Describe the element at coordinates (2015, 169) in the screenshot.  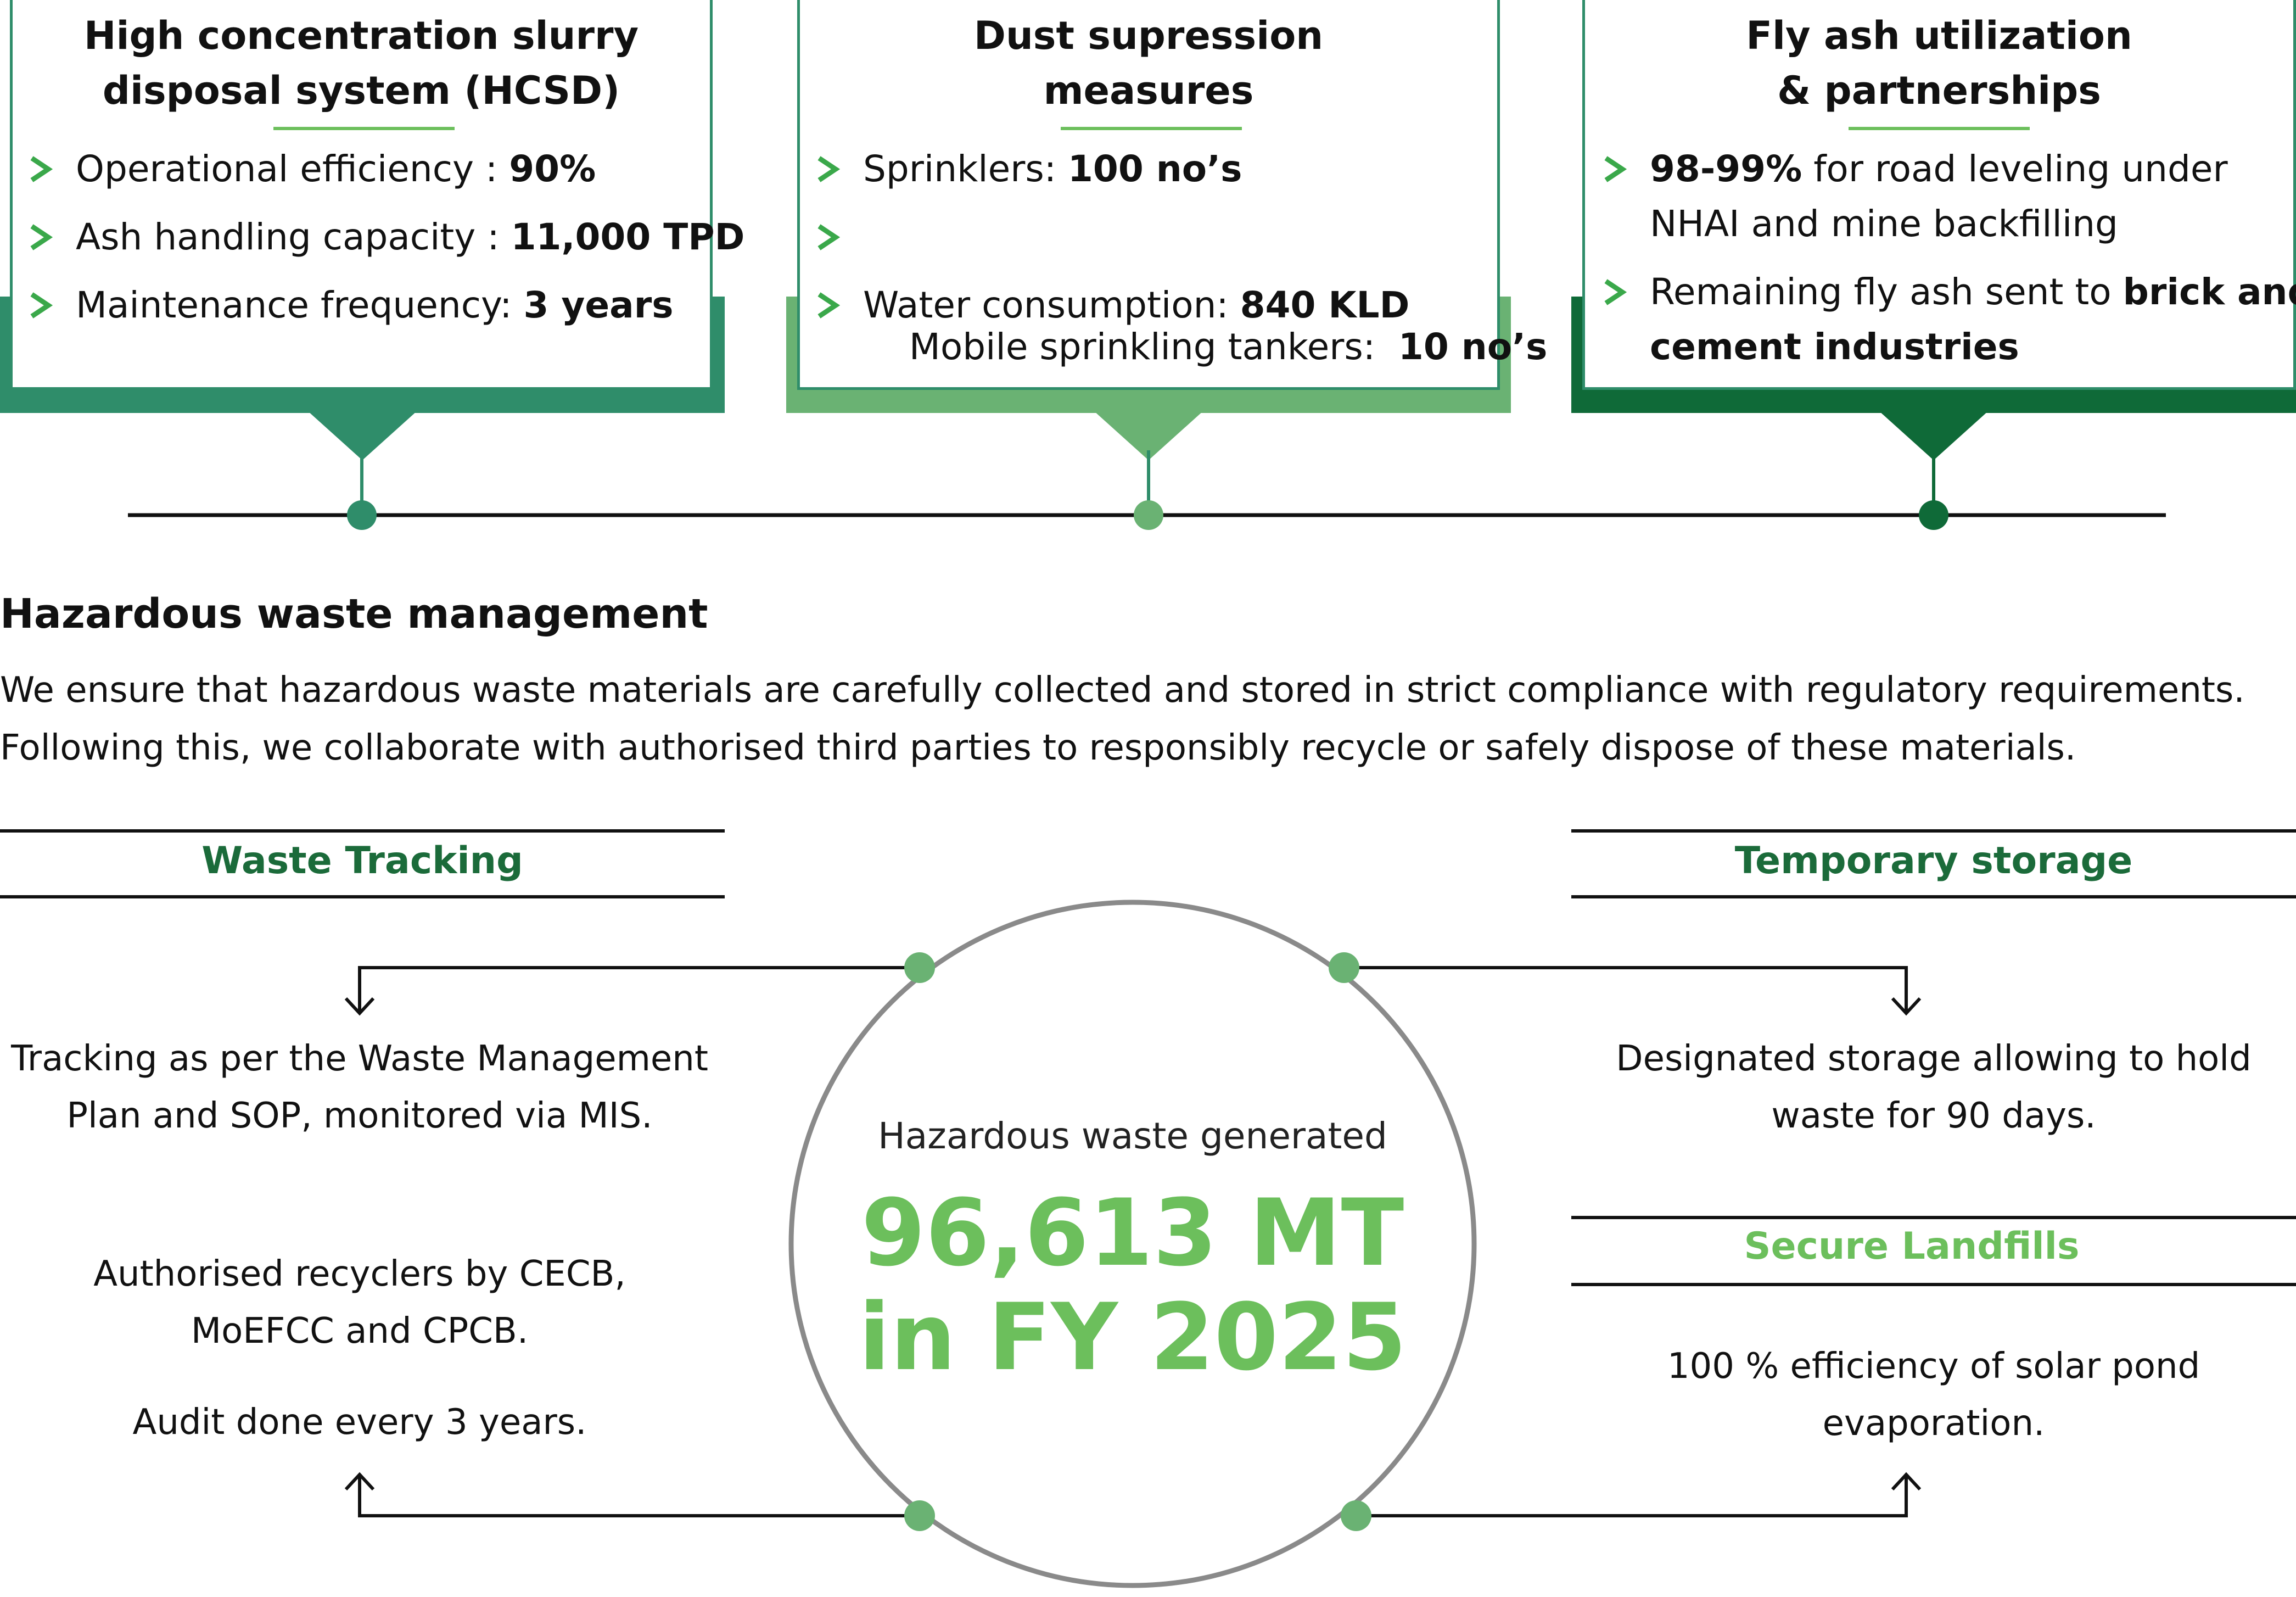
I see `bullet-label: for road leveling under` at that location.